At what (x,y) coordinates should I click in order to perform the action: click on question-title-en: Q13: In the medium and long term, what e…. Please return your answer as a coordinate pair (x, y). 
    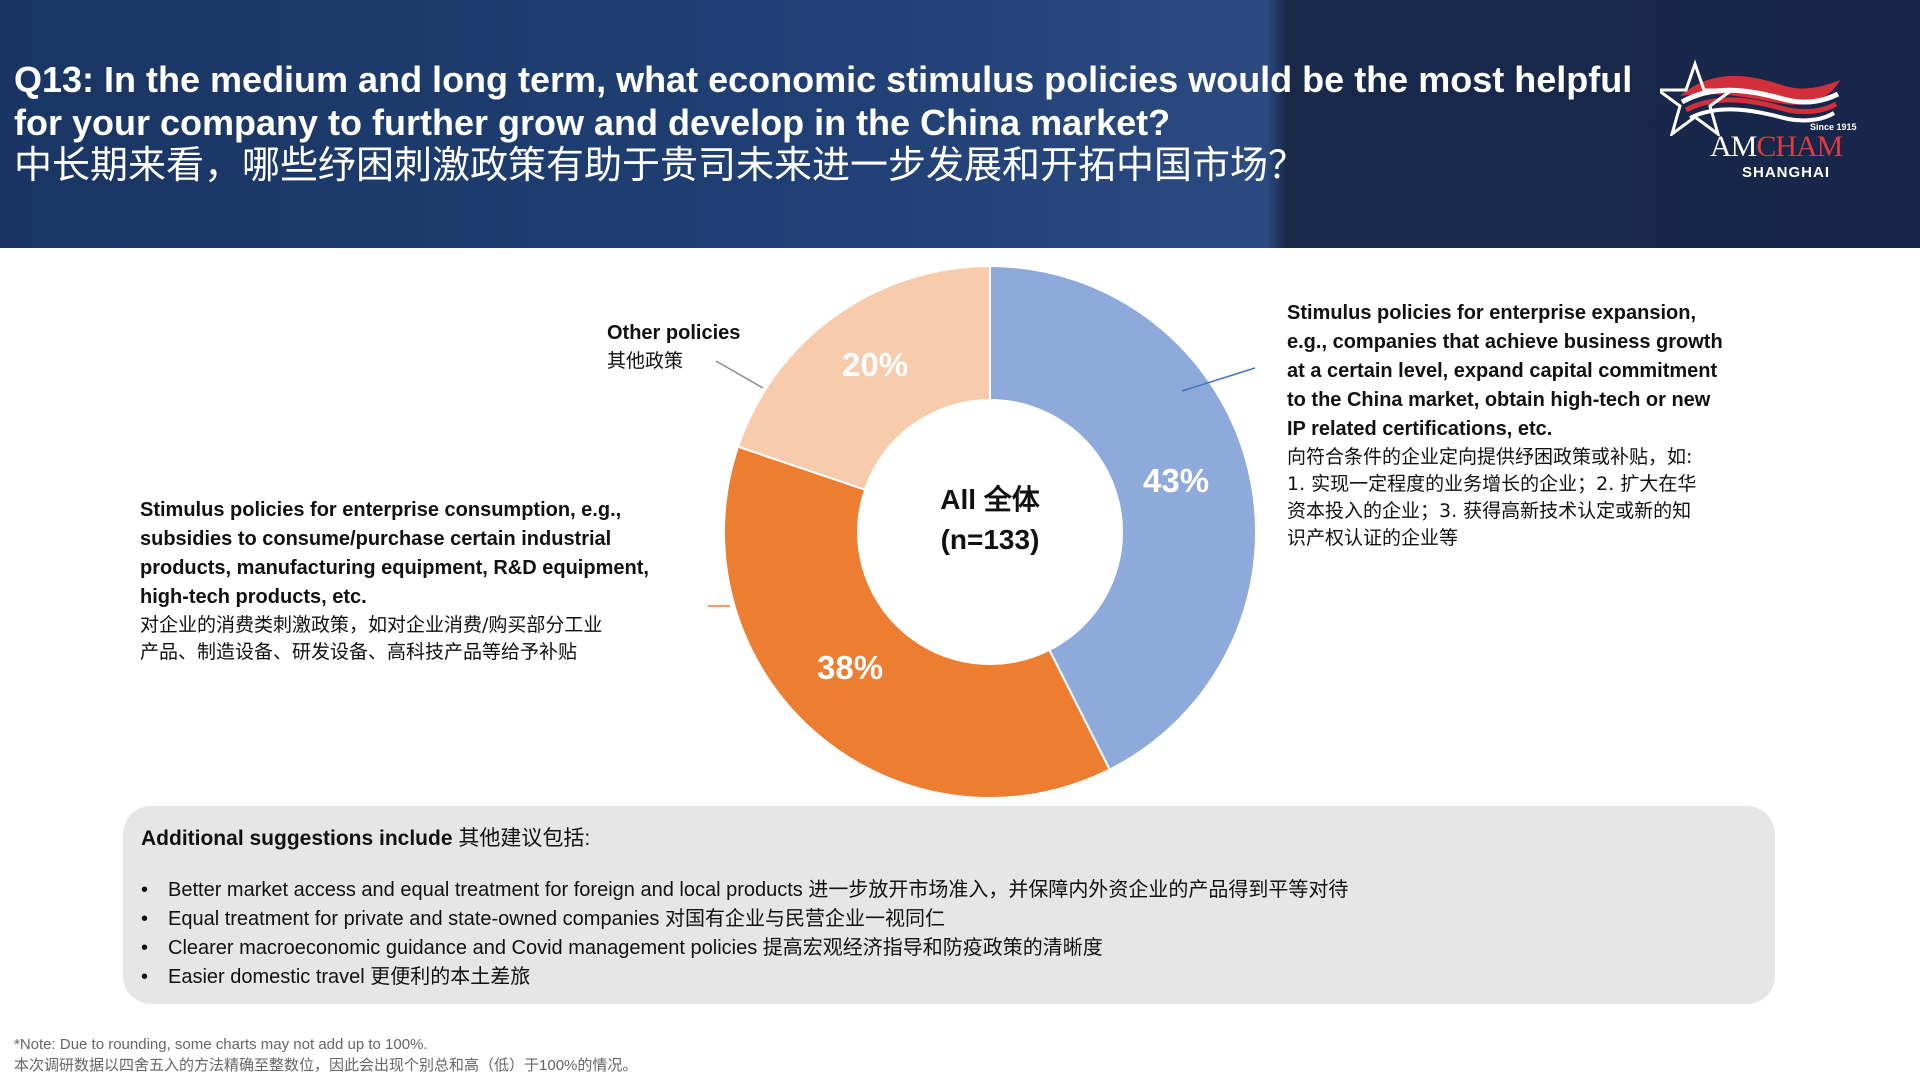
    Looking at the image, I should click on (823, 101).